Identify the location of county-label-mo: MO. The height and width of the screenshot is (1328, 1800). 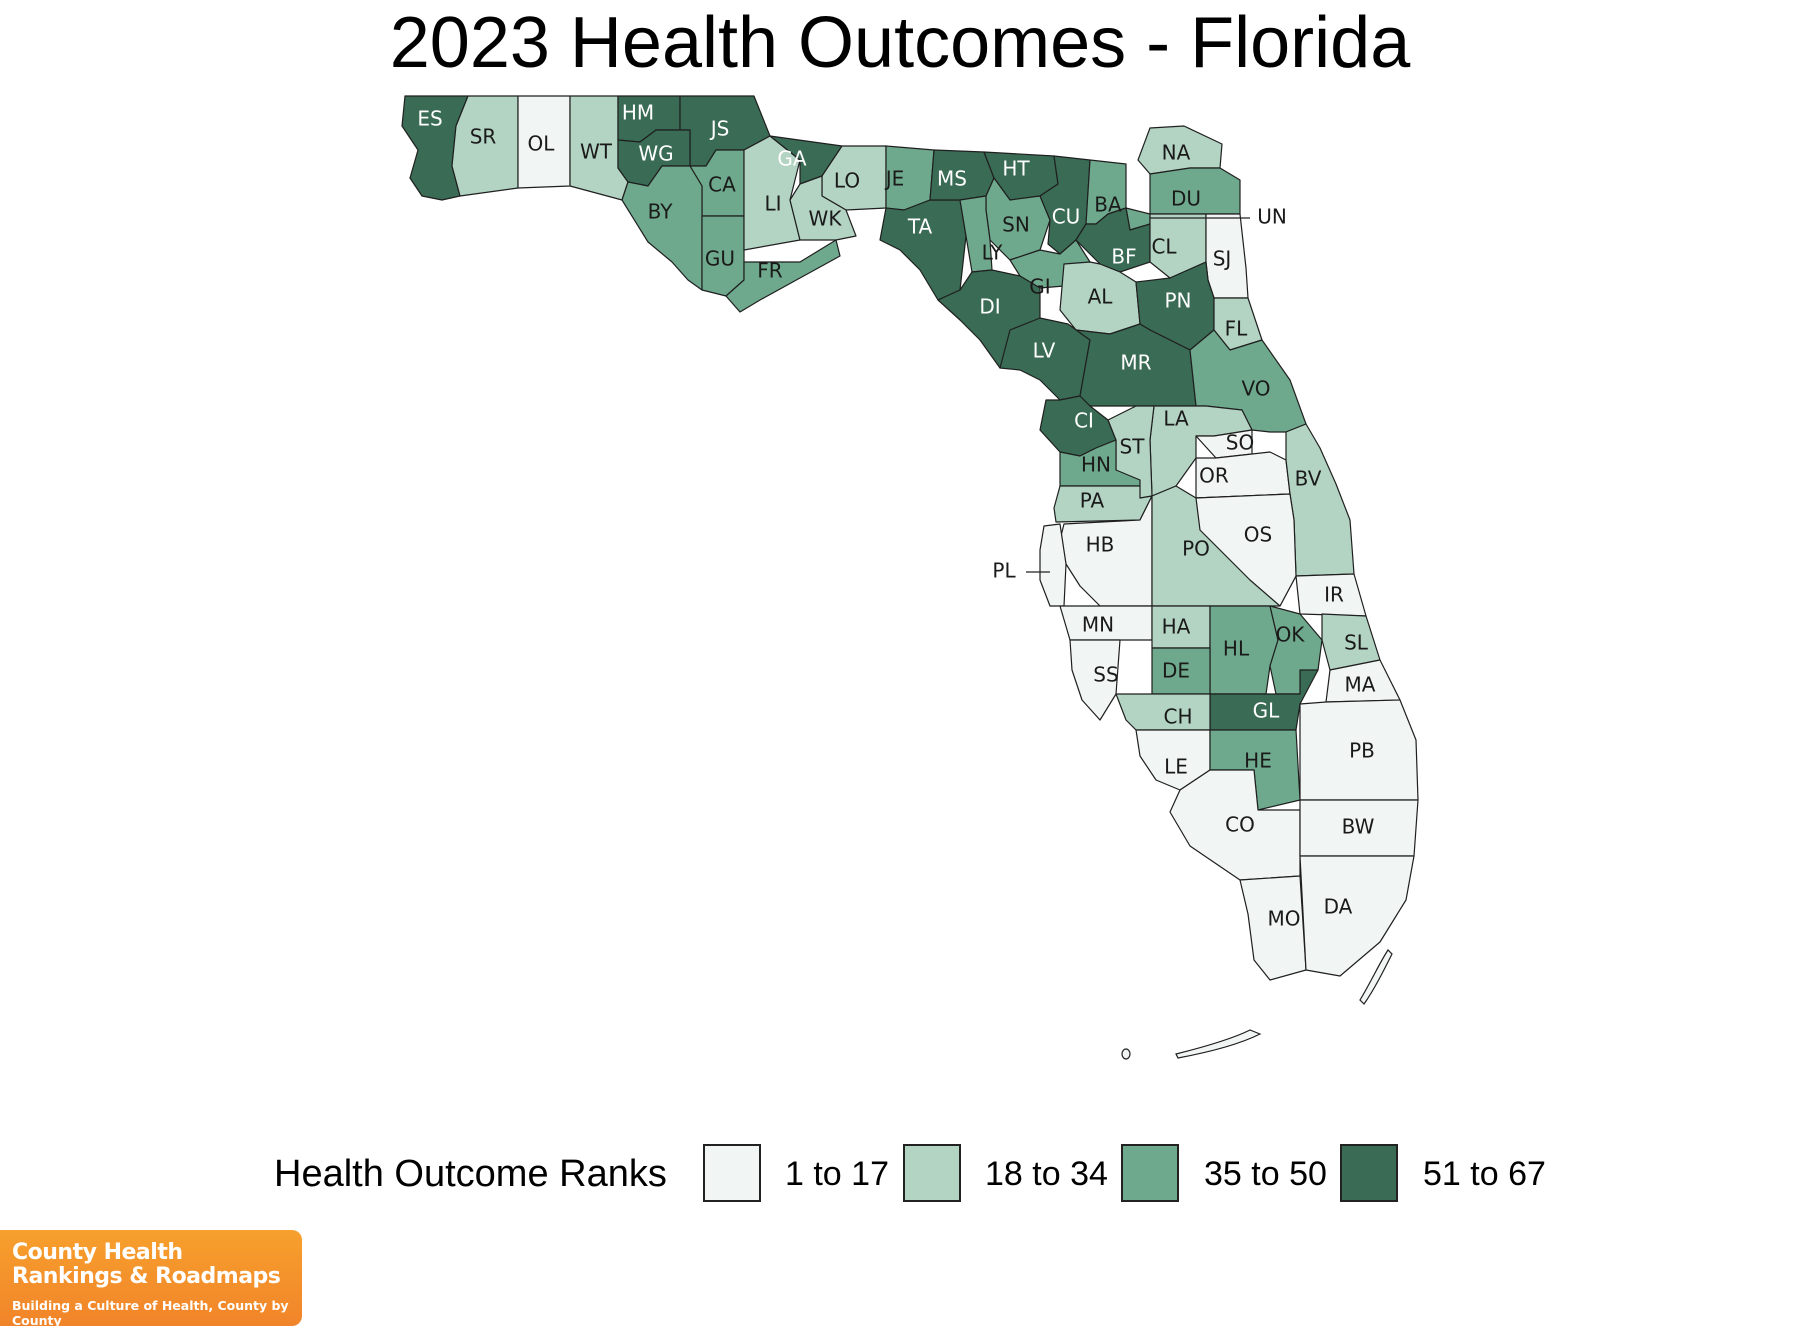
(1284, 919).